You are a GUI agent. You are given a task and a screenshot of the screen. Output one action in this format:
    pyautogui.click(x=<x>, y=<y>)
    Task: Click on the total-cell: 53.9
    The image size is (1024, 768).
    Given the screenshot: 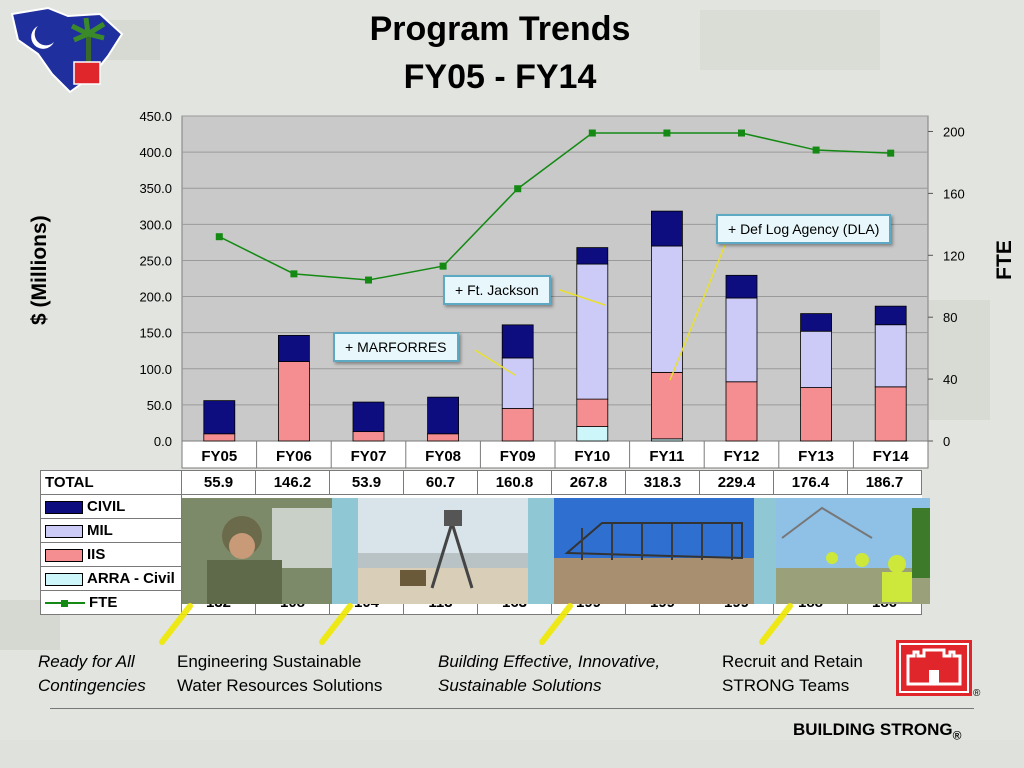 What is the action you would take?
    pyautogui.click(x=366, y=482)
    